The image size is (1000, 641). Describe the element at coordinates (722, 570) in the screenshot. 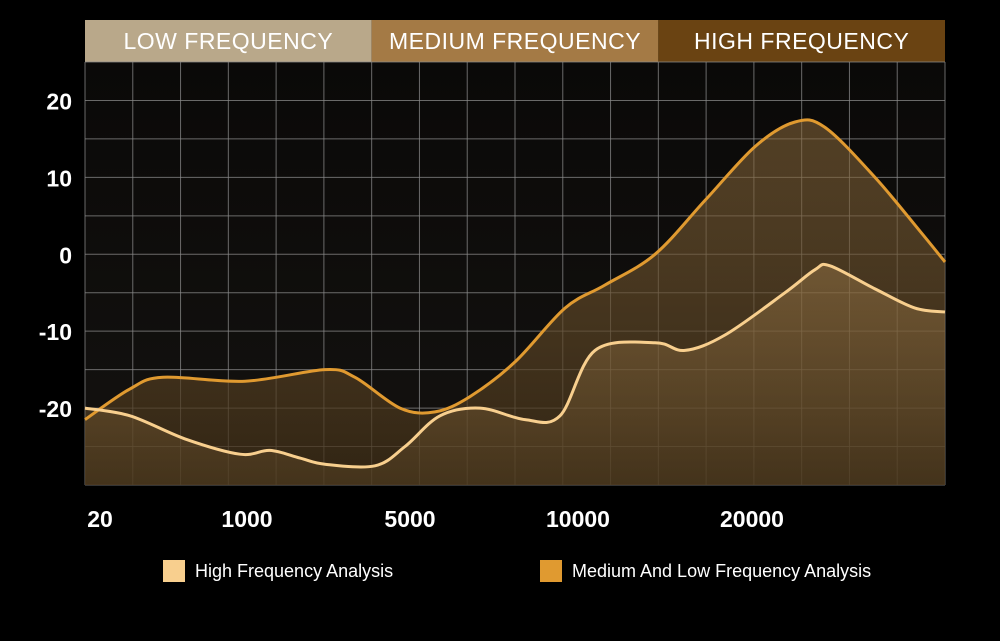

I see `legend-label-medium-low-frequency: Medium And Low Frequency Analysis` at that location.